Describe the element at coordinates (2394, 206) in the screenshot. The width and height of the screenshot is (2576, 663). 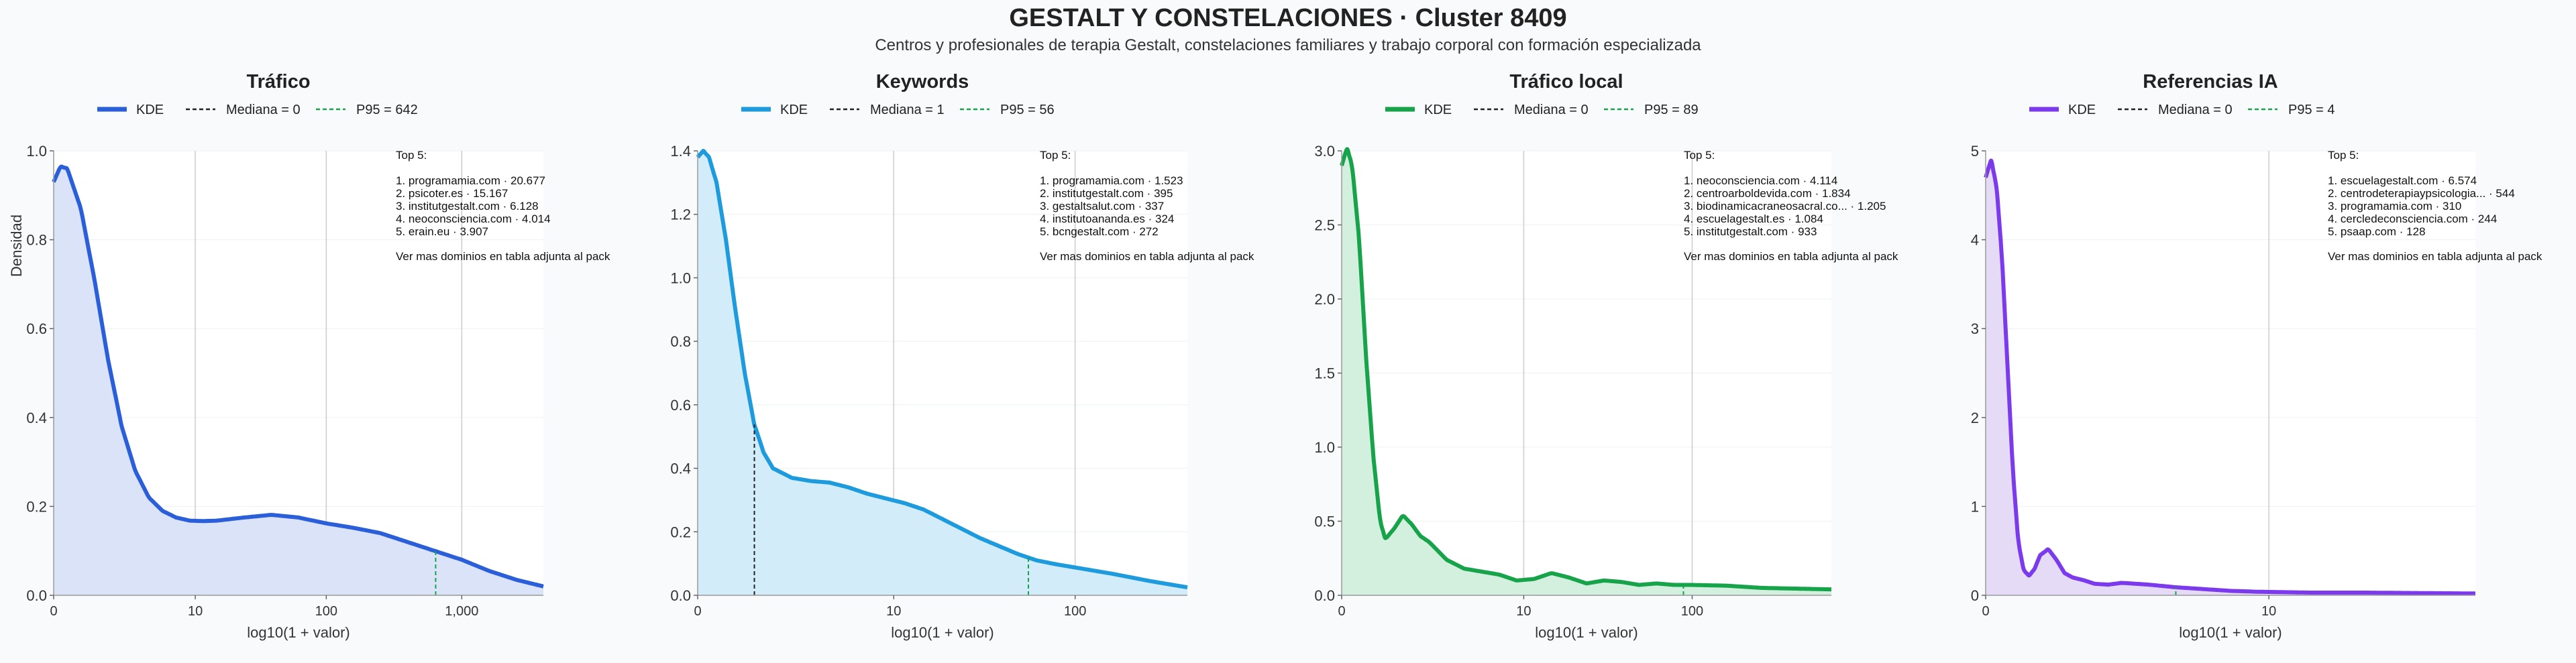
I see `top5-item: 3. programamia.com · 310` at that location.